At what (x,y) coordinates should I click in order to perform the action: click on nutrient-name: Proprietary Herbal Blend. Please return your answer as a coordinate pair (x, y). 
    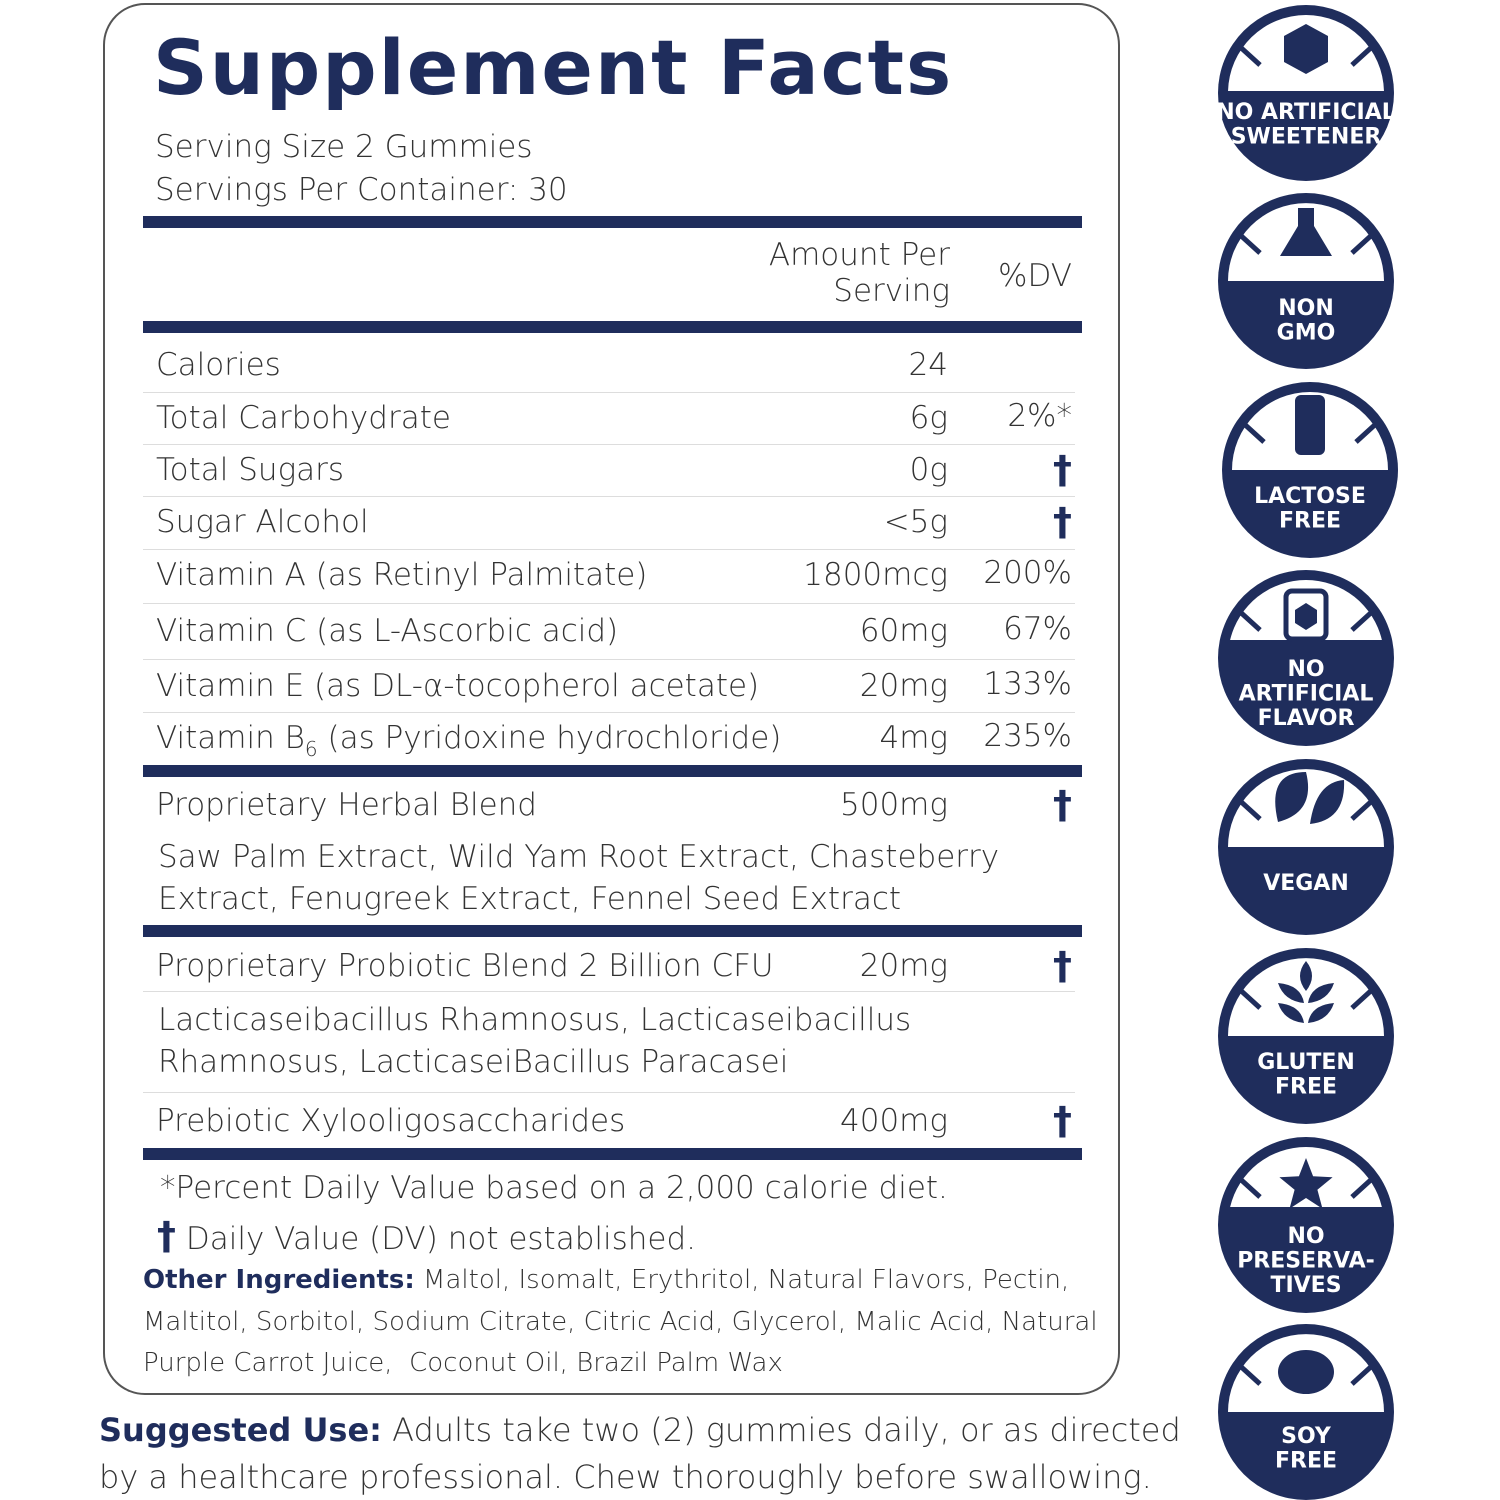
    Looking at the image, I should click on (346, 805).